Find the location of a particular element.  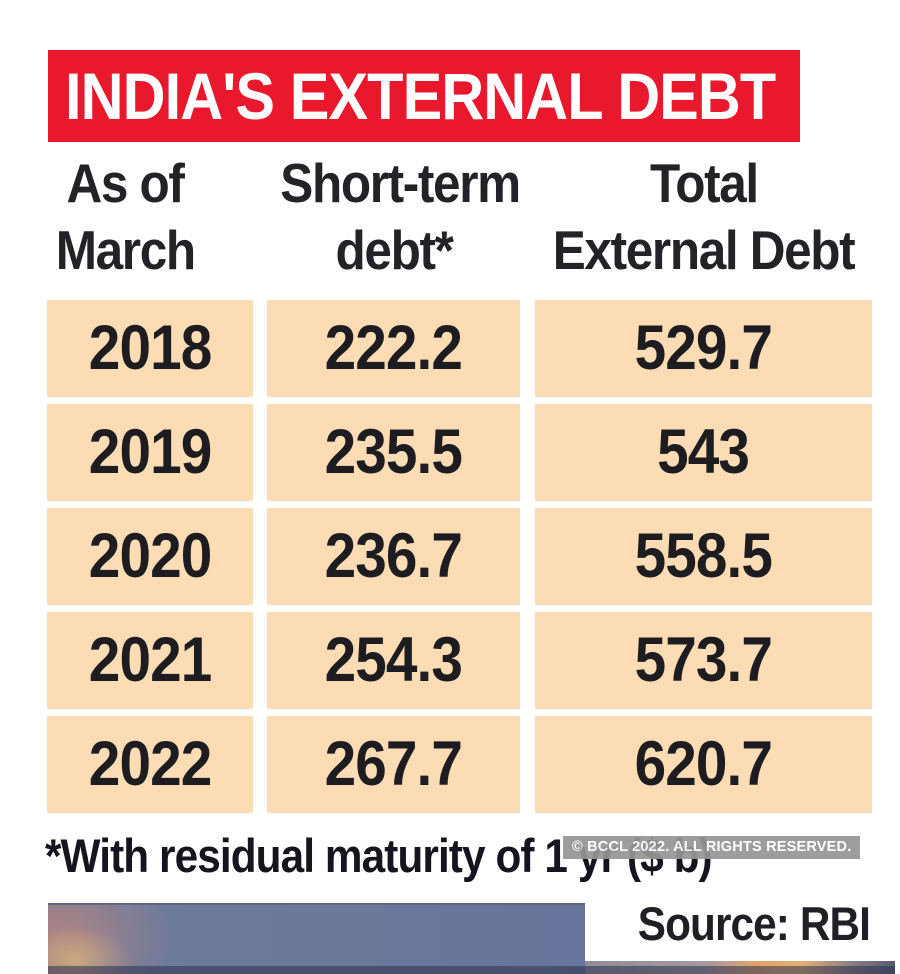

year-value: 2019 is located at coordinates (150, 452).